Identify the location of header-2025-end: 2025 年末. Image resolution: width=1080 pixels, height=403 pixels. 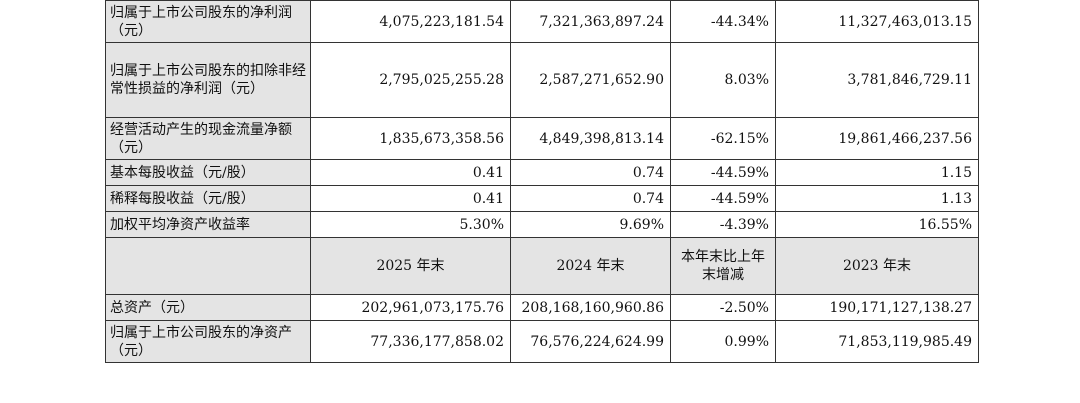
(410, 266).